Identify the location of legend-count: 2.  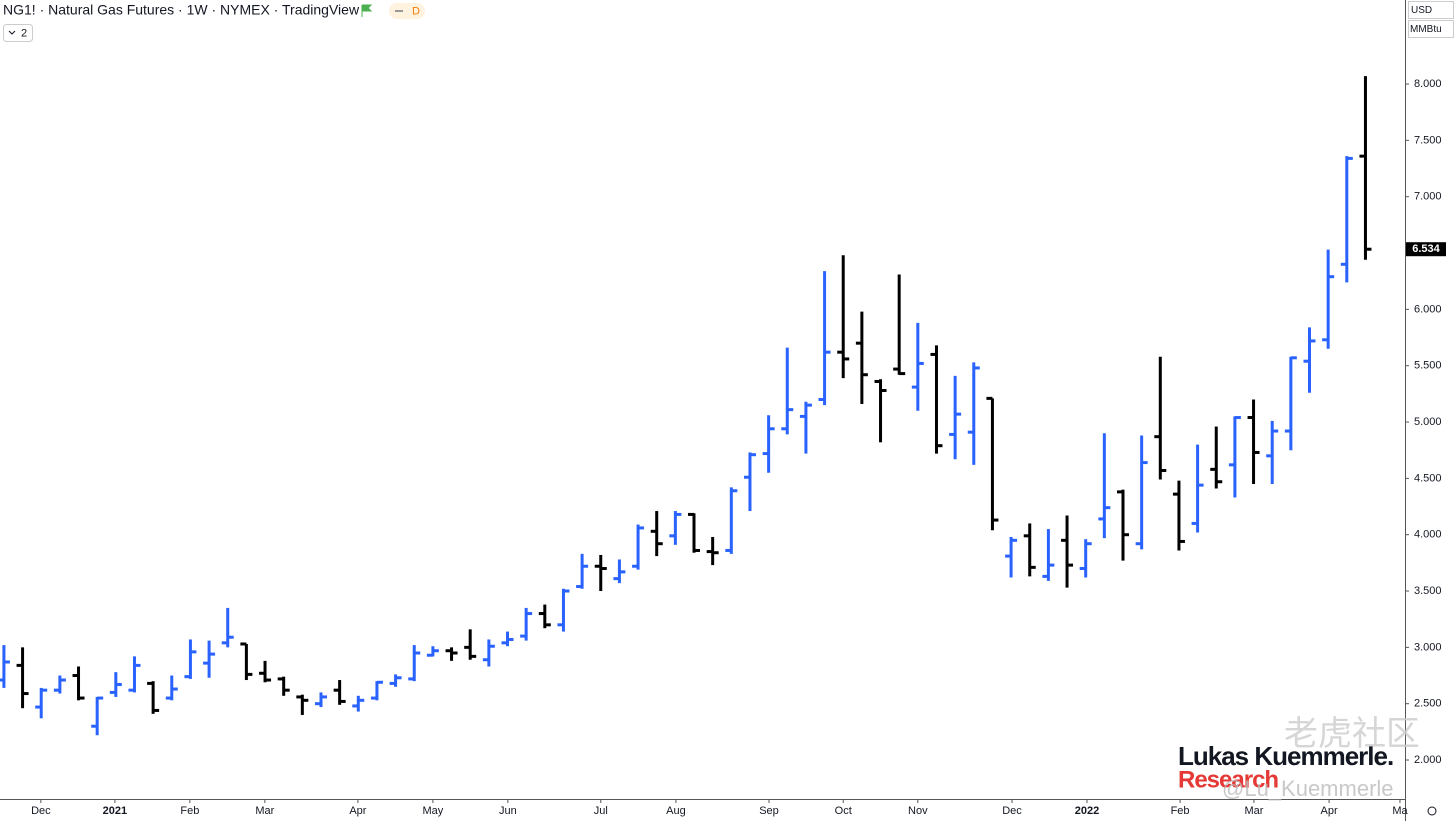
(24, 33).